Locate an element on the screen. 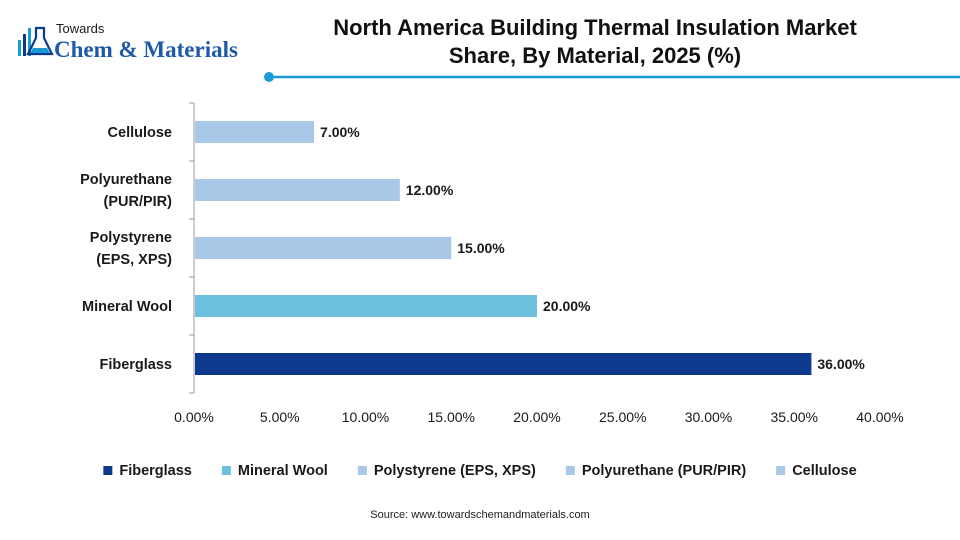 The height and width of the screenshot is (540, 960). category-label: Polyurethane is located at coordinates (126, 180).